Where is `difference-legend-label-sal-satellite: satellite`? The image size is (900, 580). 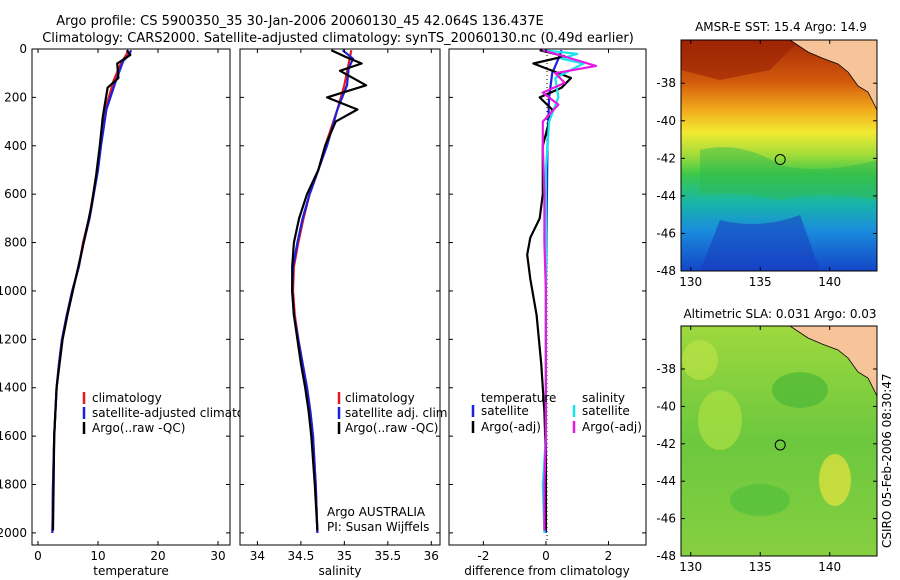
difference-legend-label-sal-satellite: satellite is located at coordinates (606, 411).